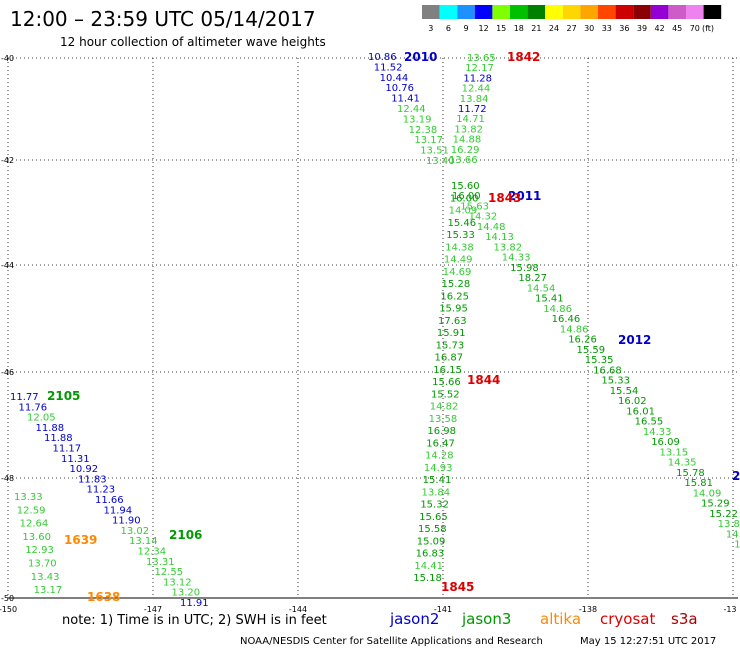 The width and height of the screenshot is (740, 650). What do you see at coordinates (45, 577) in the screenshot?
I see `swh-value: 13.43` at bounding box center [45, 577].